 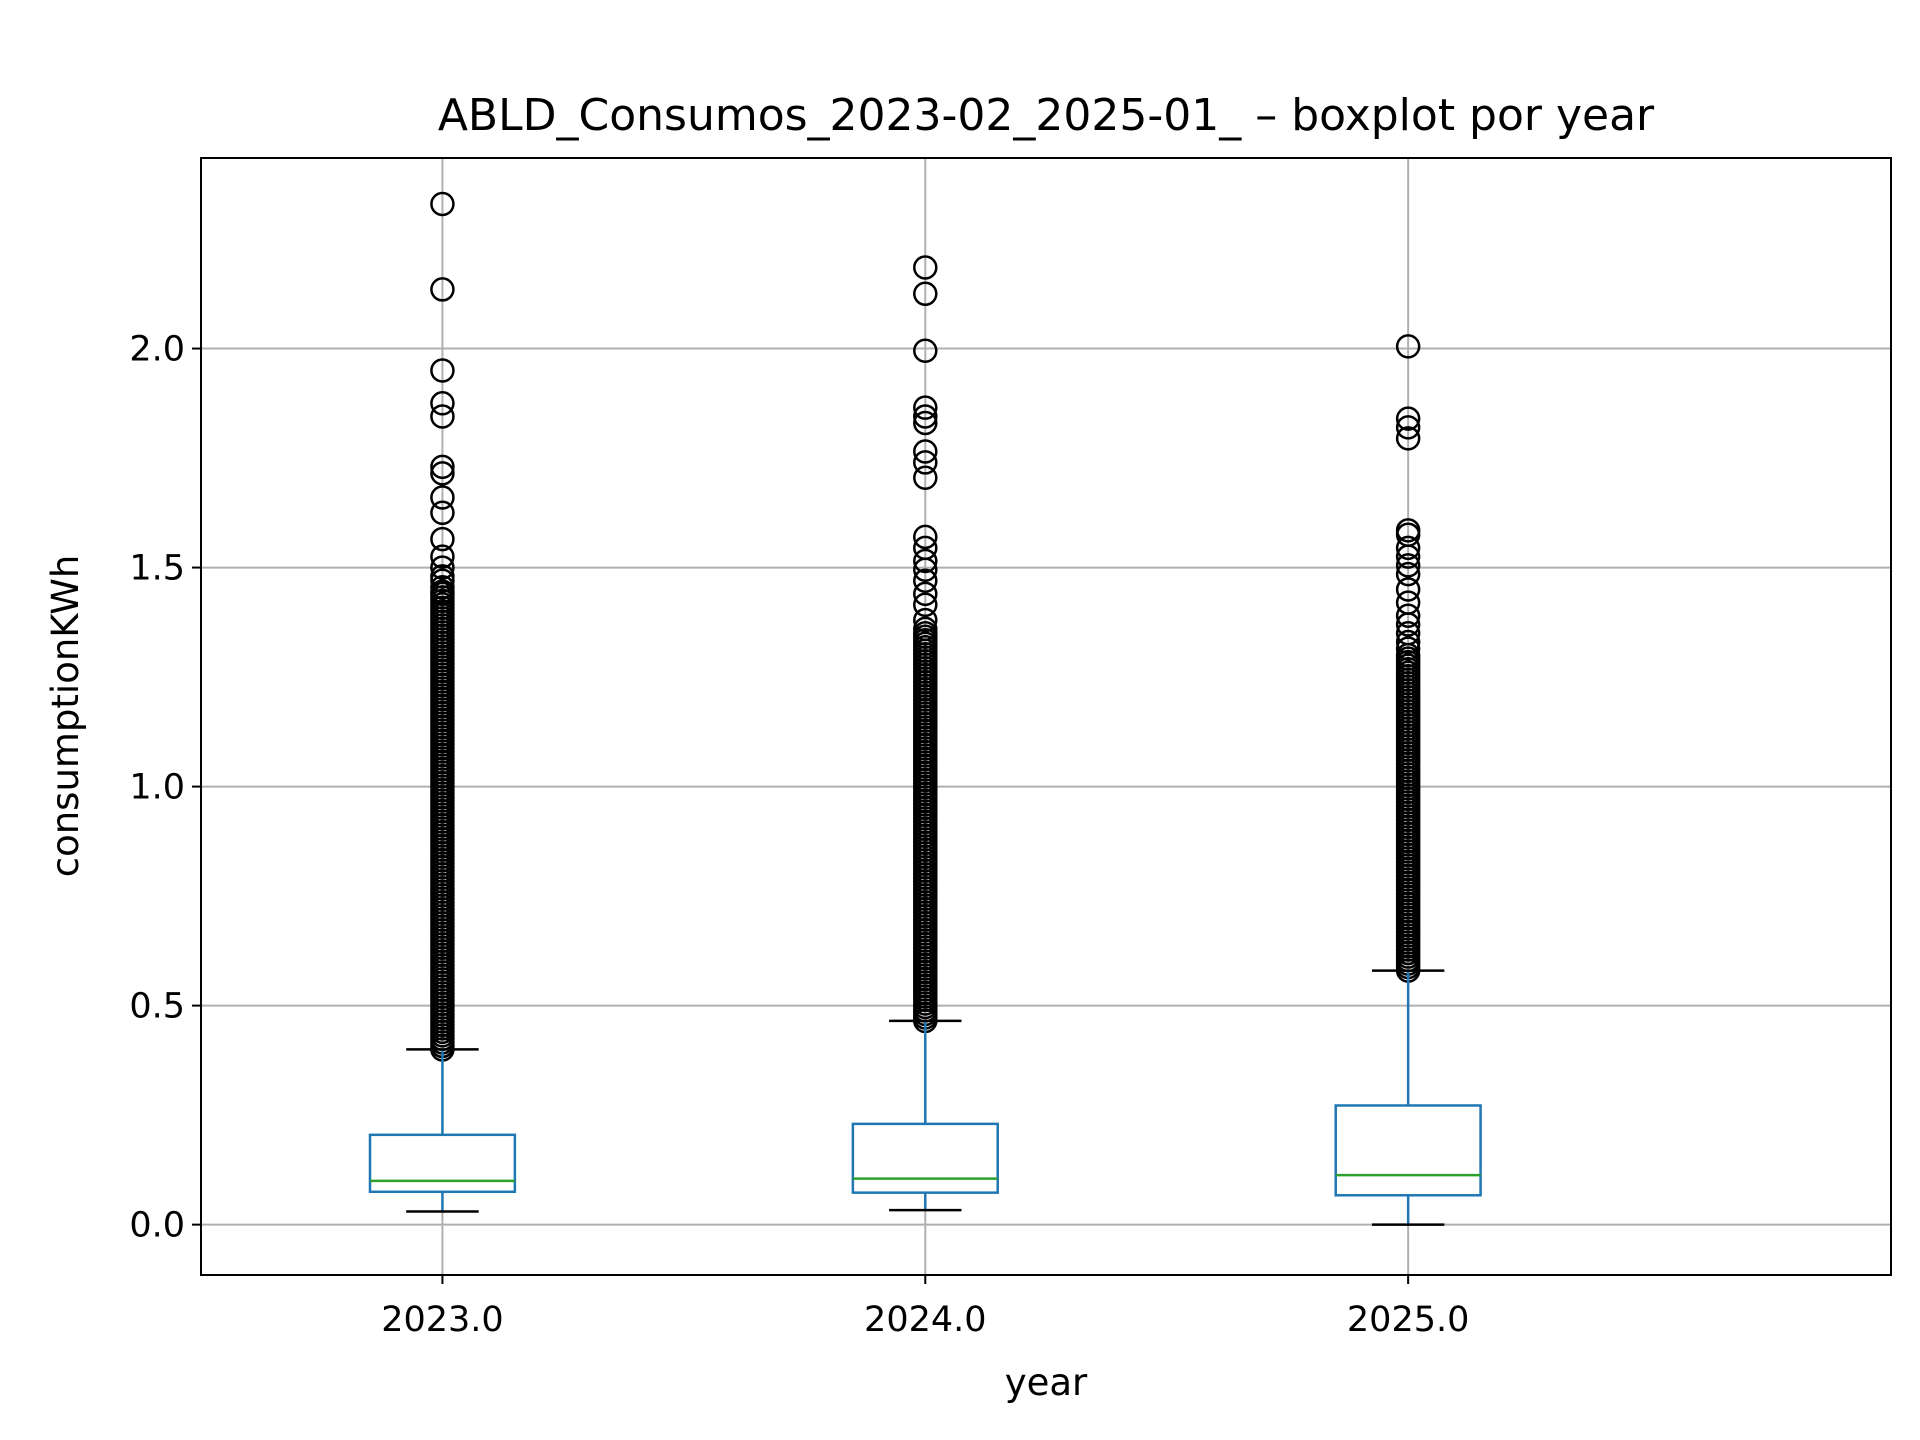 I want to click on y-axis-label: consumptionKWh, so click(x=65, y=716).